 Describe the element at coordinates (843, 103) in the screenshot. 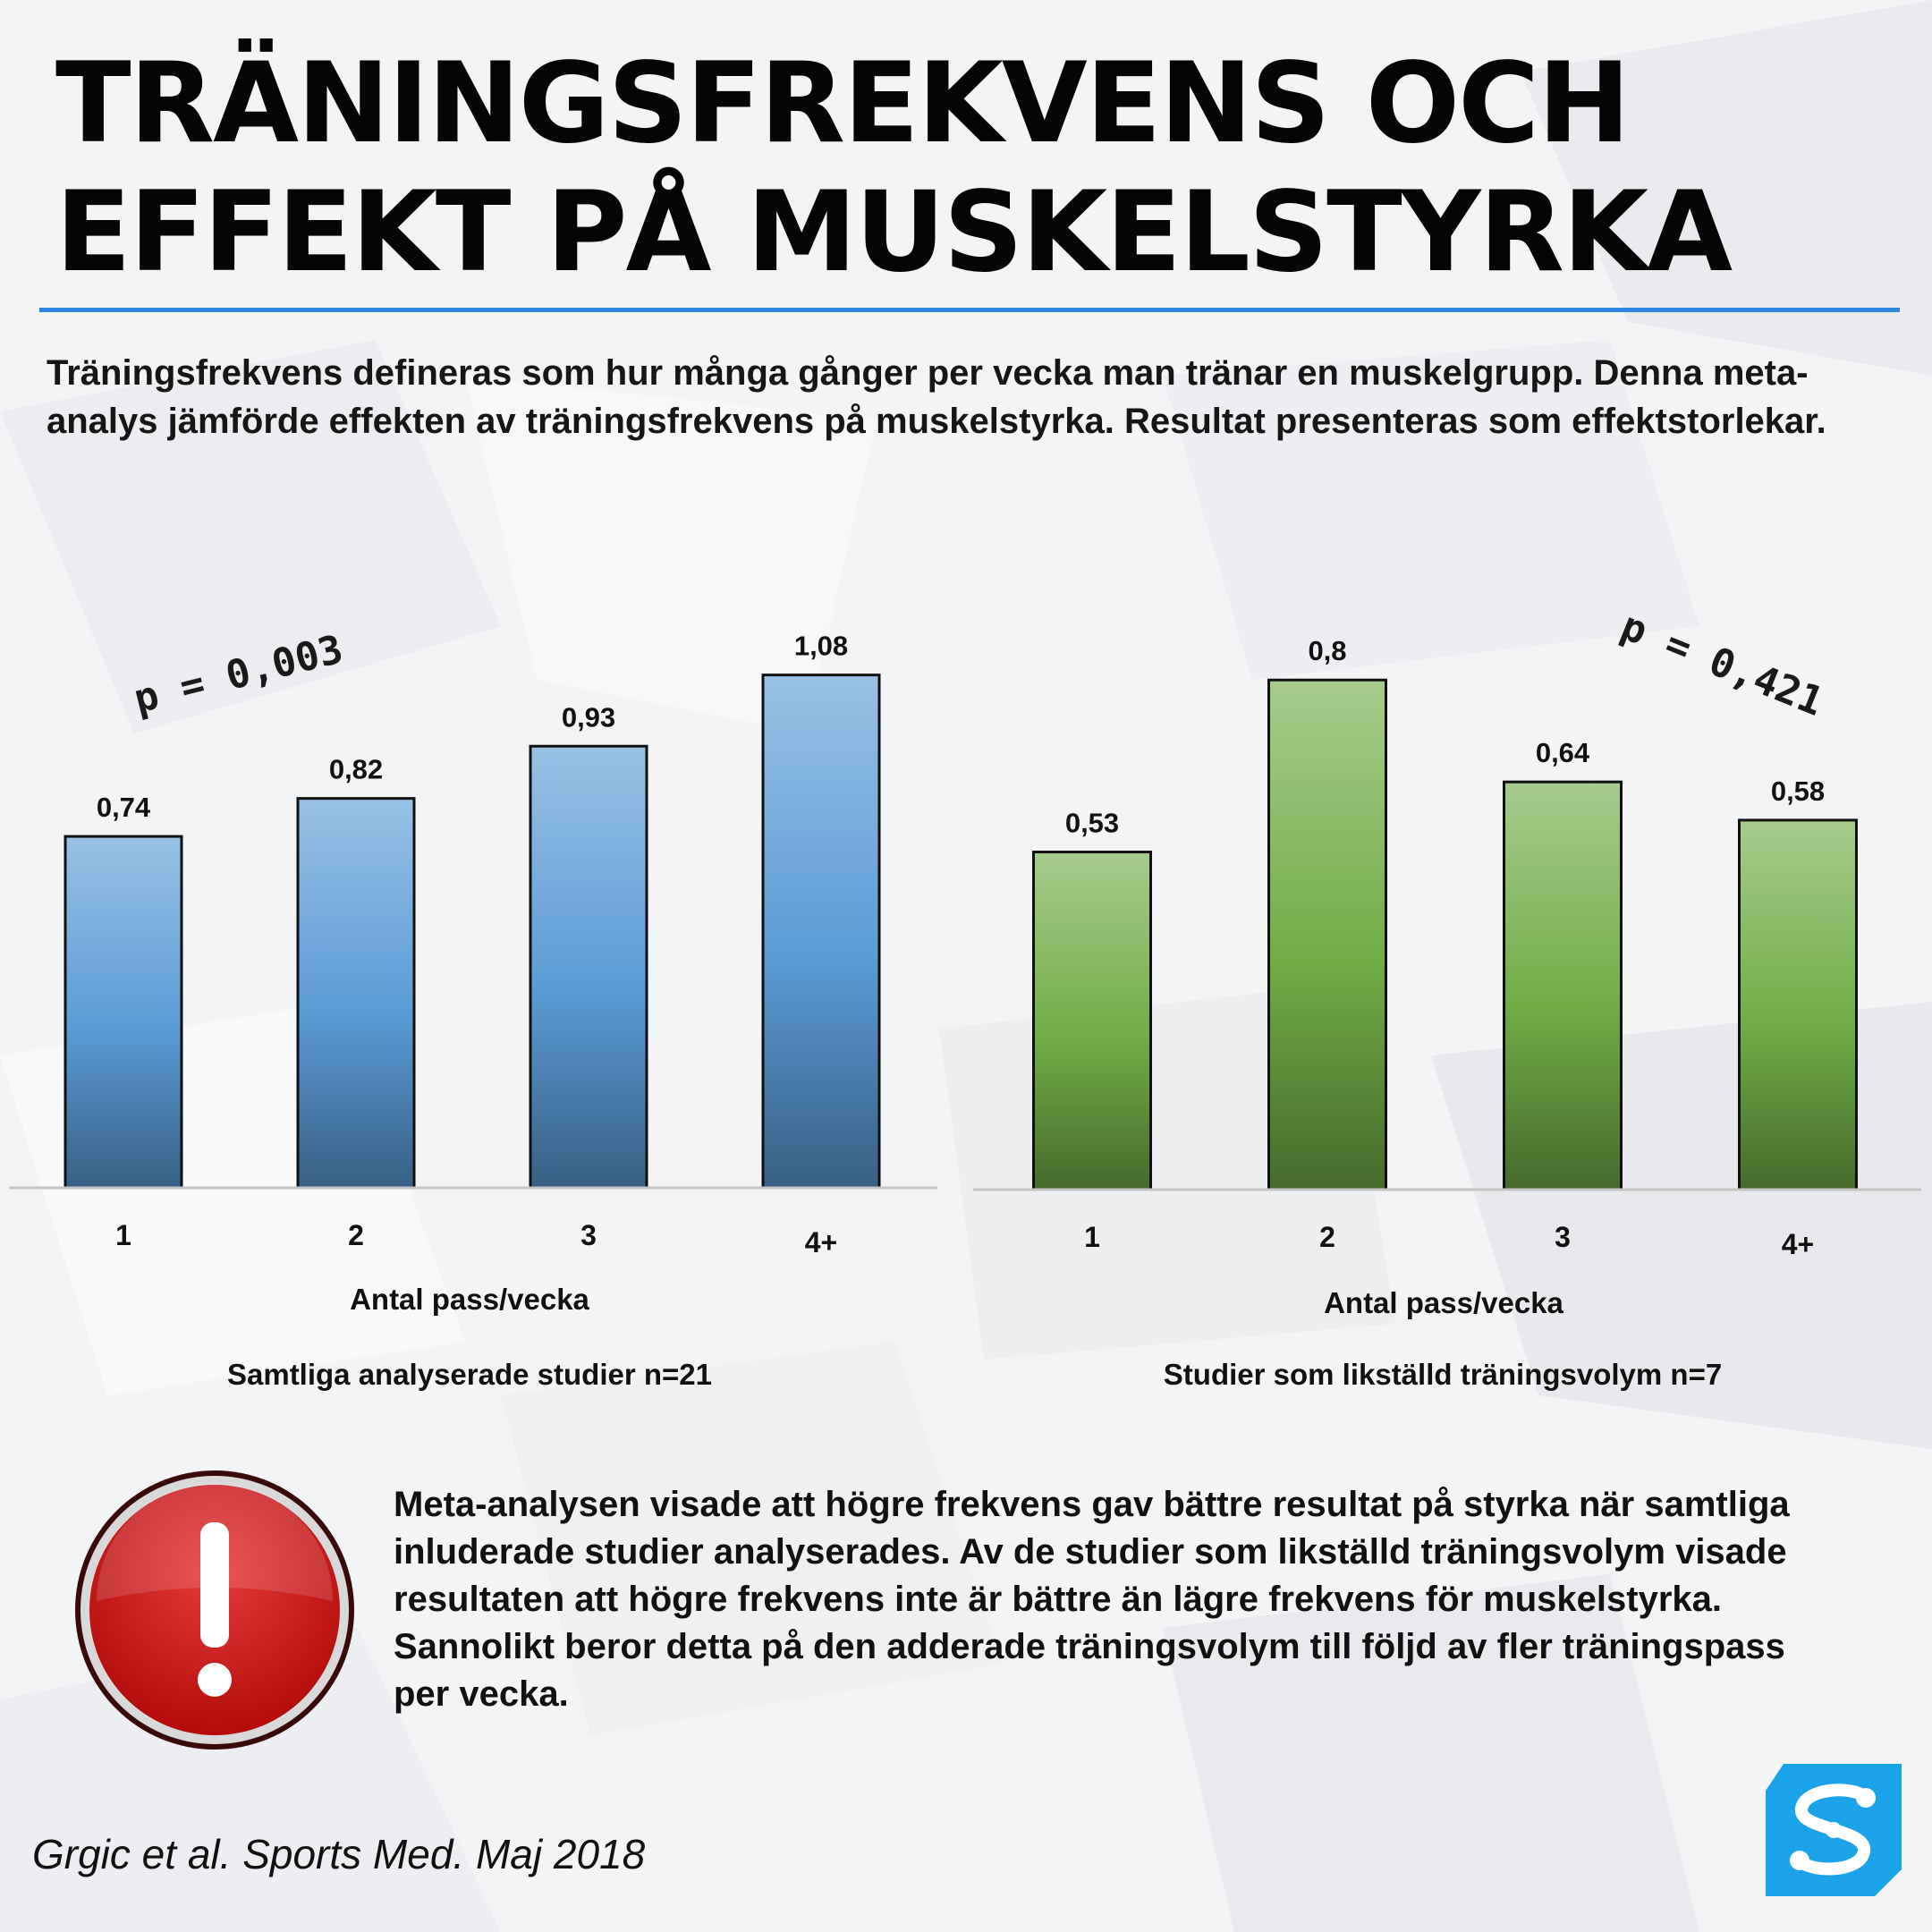

I see `title-line-1: TRÄNINGSFREKVENS OCH` at that location.